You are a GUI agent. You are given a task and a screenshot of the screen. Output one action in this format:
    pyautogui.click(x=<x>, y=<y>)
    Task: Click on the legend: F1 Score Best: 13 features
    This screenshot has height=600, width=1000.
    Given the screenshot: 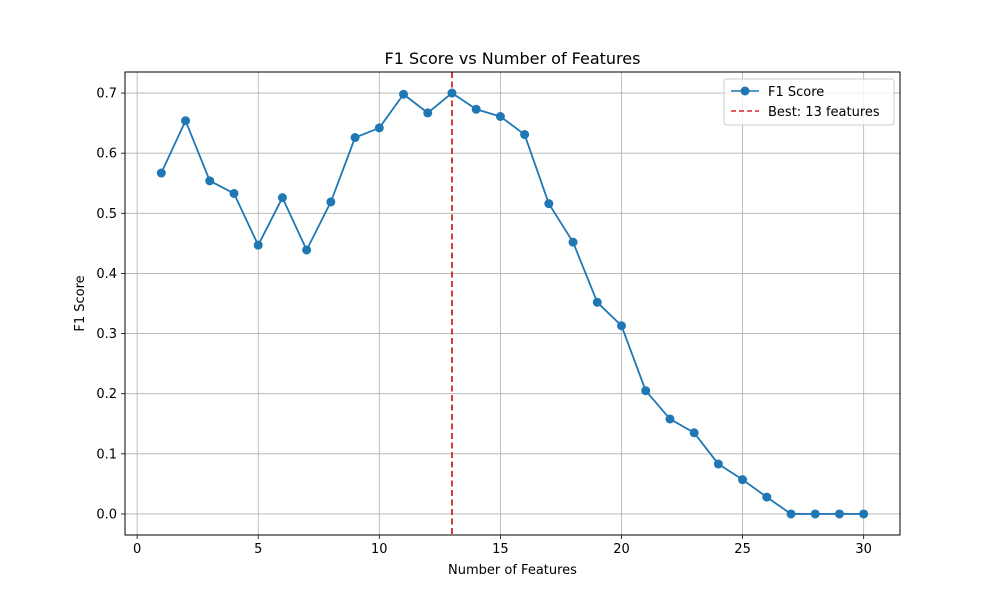 What is the action you would take?
    pyautogui.click(x=809, y=102)
    